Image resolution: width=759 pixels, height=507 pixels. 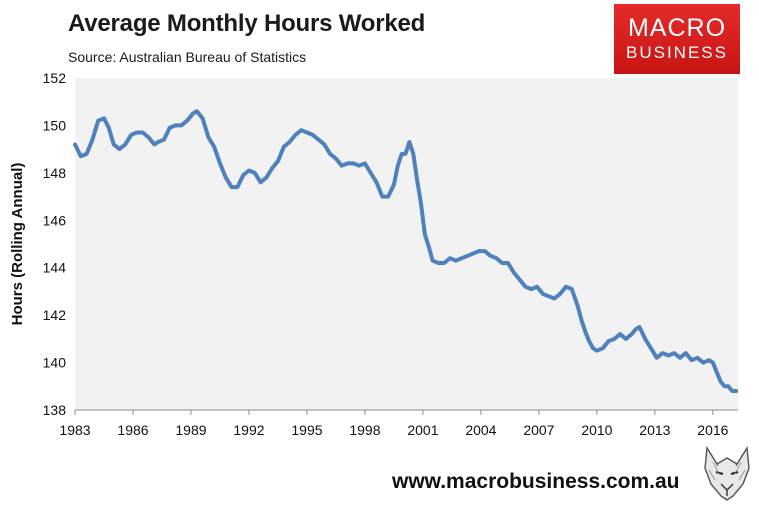 What do you see at coordinates (364, 430) in the screenshot?
I see `x-tick-label: 1998` at bounding box center [364, 430].